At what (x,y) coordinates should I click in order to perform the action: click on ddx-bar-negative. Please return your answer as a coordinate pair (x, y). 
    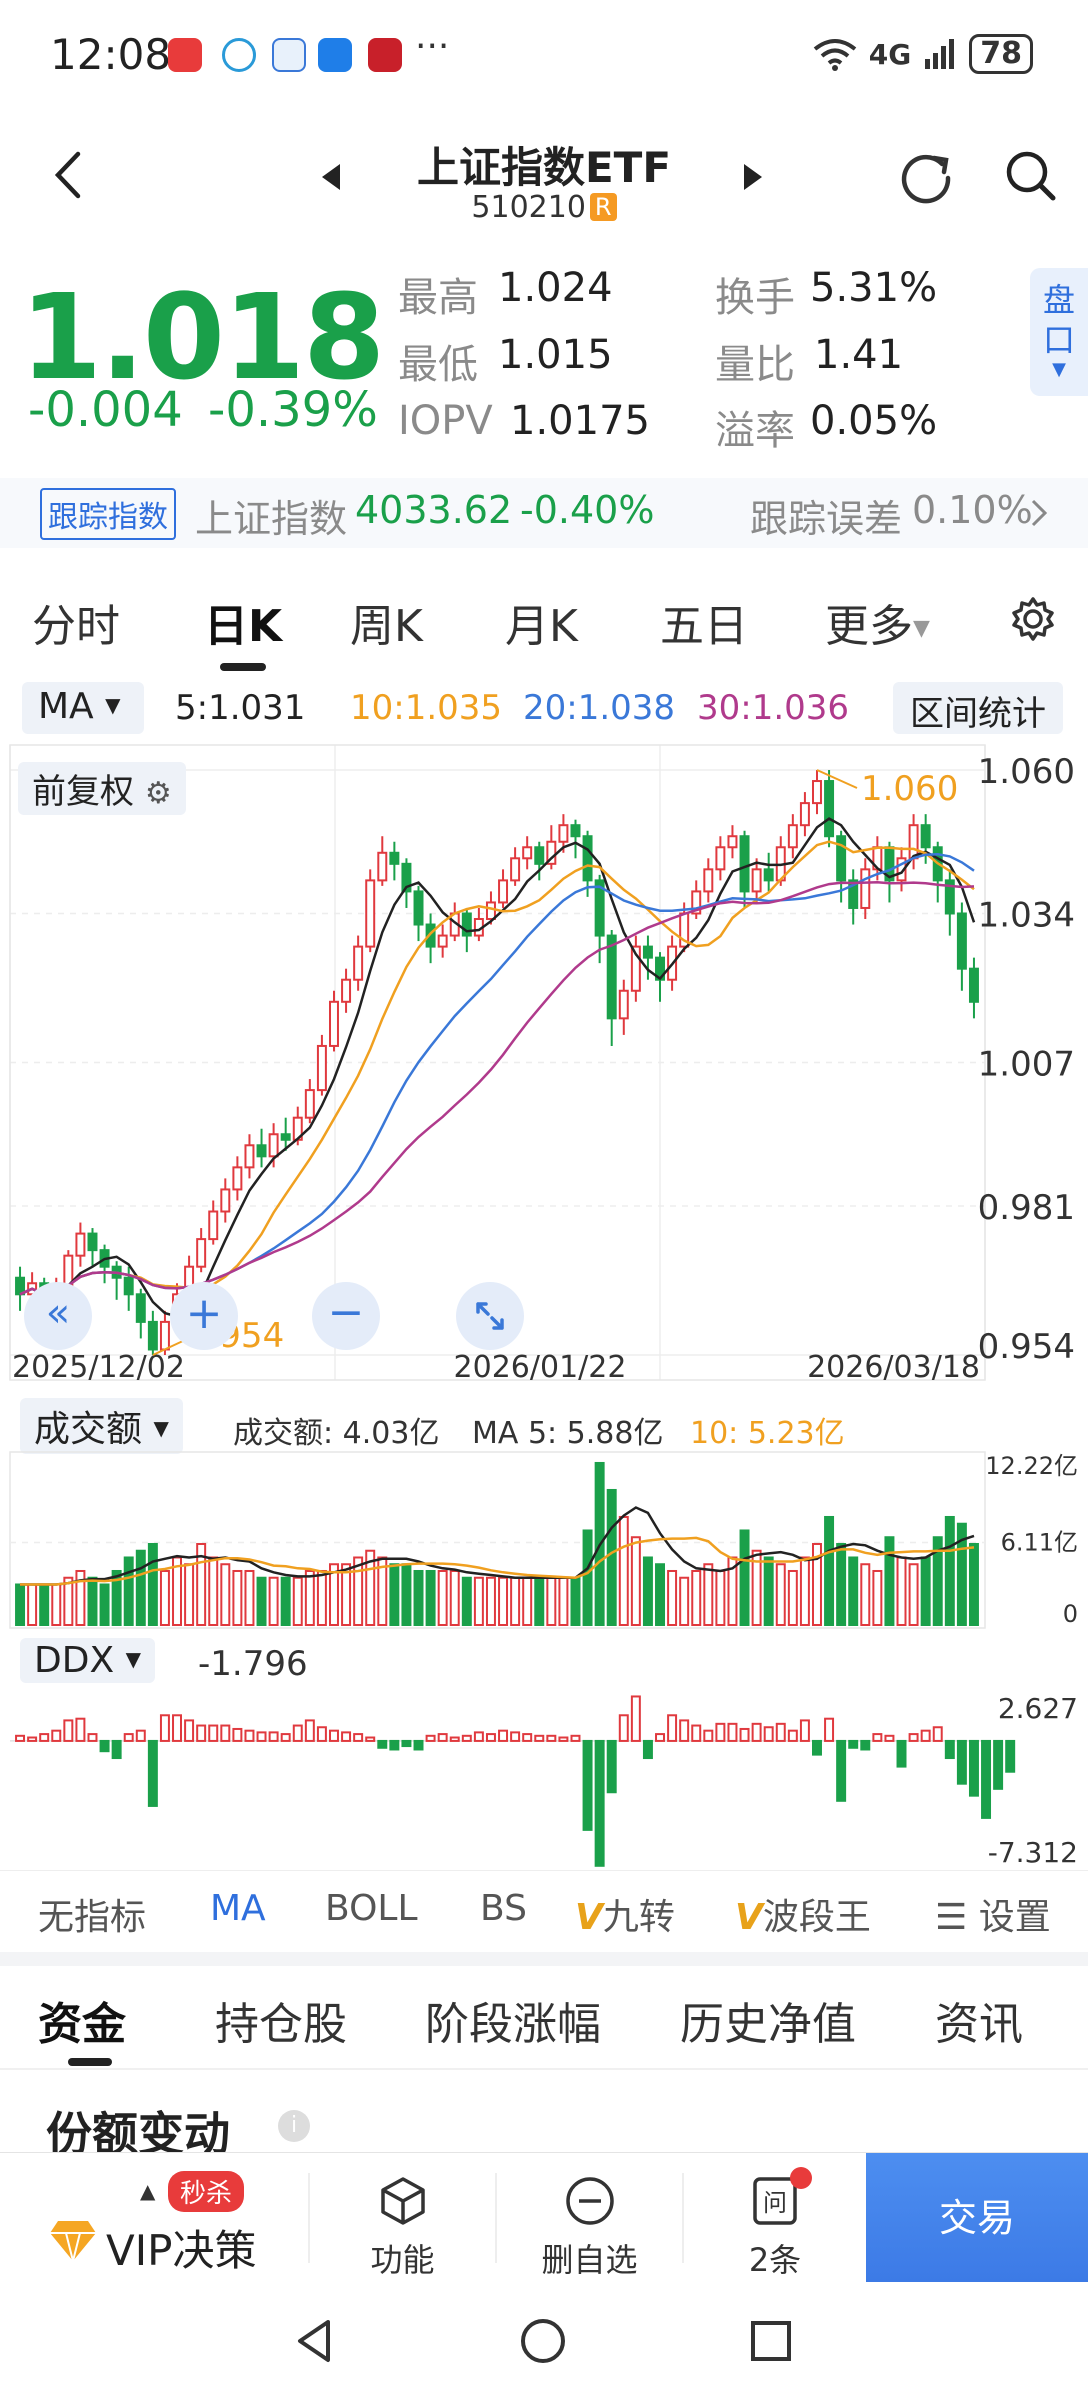
    Looking at the image, I should click on (986, 1779).